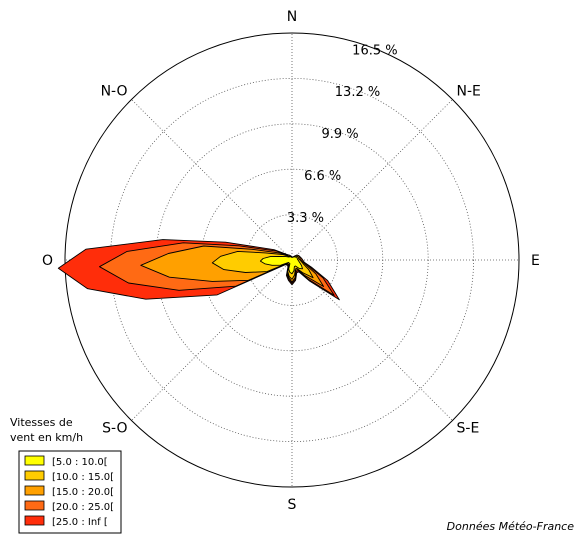 The image size is (587, 537). What do you see at coordinates (114, 92) in the screenshot?
I see `direction-label-N-O: N-O` at bounding box center [114, 92].